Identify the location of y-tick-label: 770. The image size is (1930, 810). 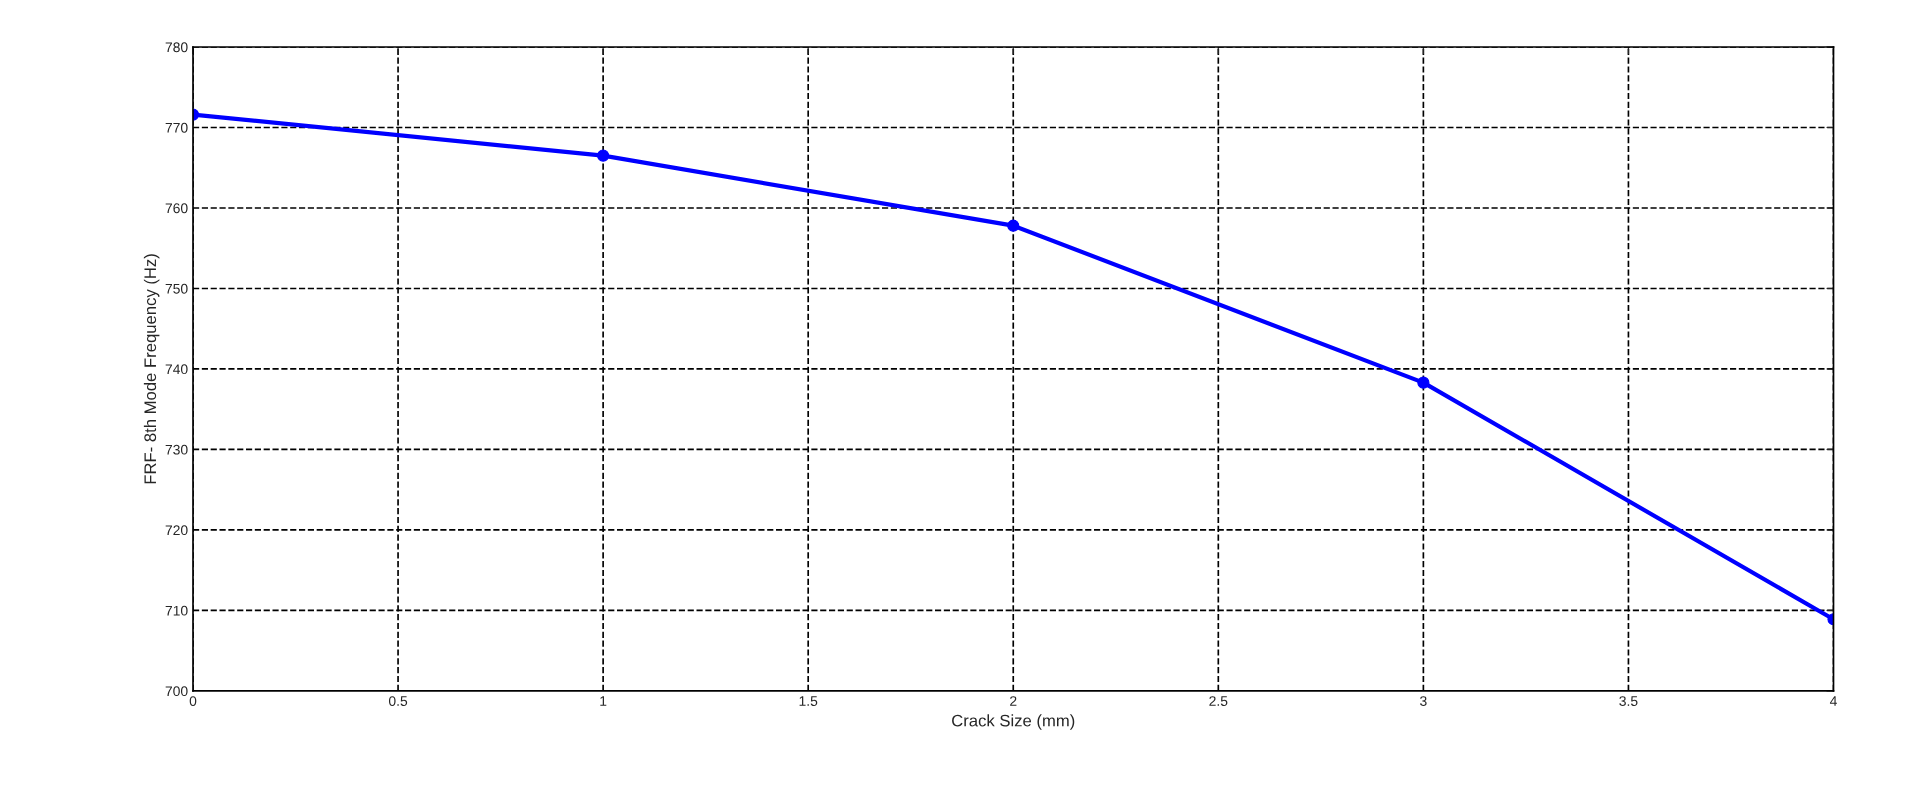
(176, 127).